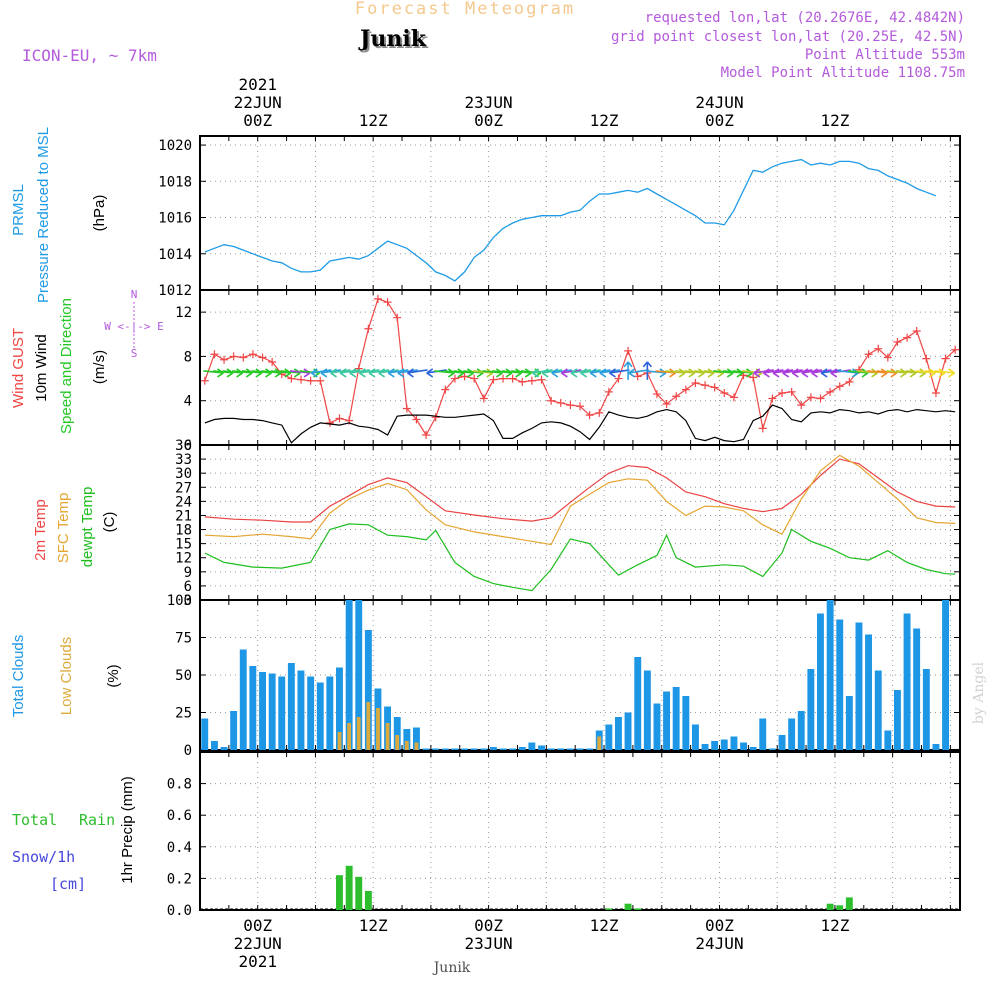 The image size is (1000, 1000). I want to click on gust-line, so click(580, 367).